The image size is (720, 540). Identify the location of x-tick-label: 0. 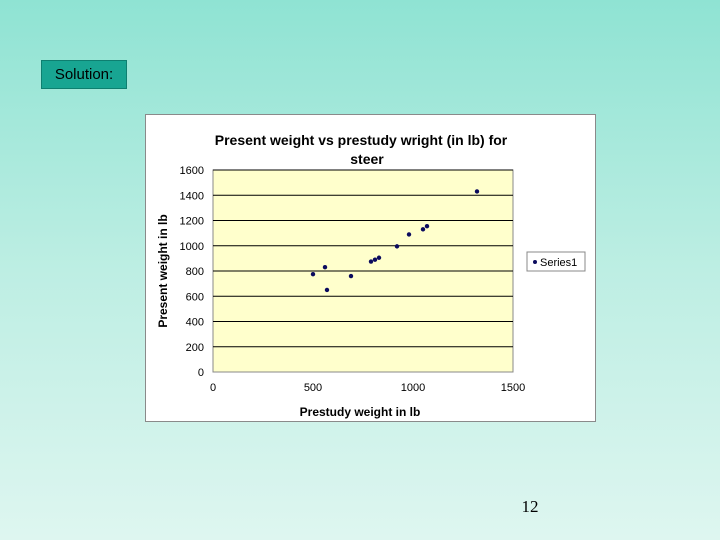
(213, 388).